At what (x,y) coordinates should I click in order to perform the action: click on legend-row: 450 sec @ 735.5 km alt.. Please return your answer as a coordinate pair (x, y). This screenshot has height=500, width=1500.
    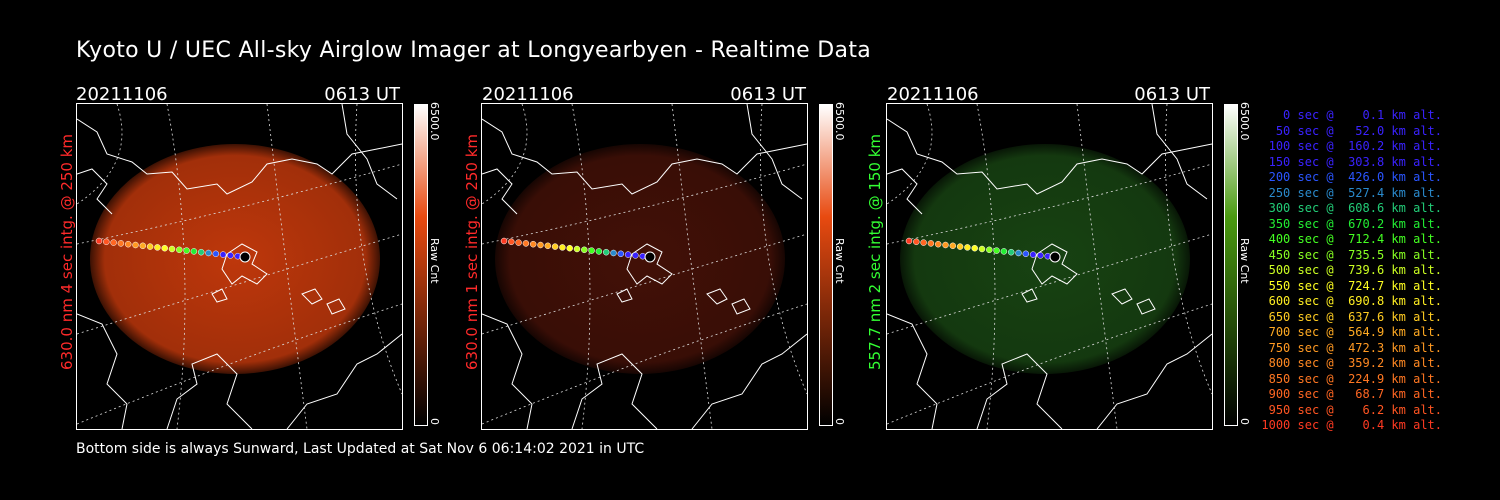
    Looking at the image, I should click on (1355, 254).